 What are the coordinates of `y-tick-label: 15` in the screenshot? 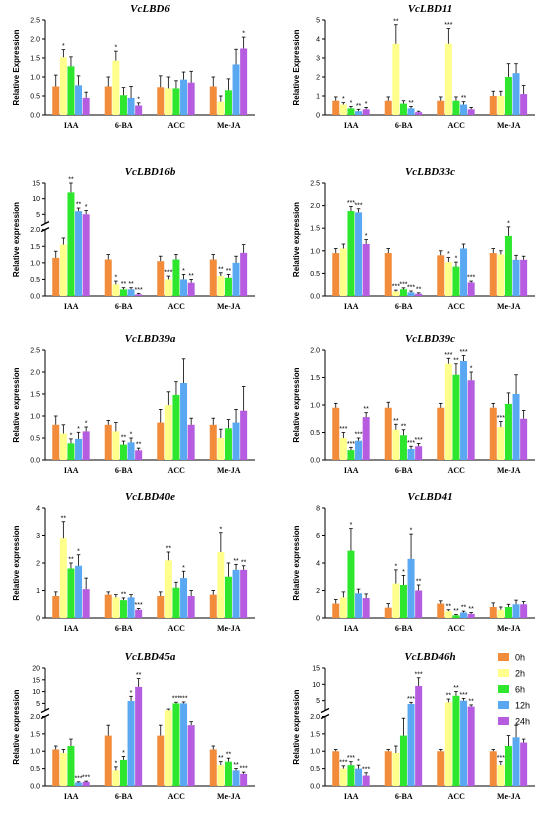 It's located at (36, 184).